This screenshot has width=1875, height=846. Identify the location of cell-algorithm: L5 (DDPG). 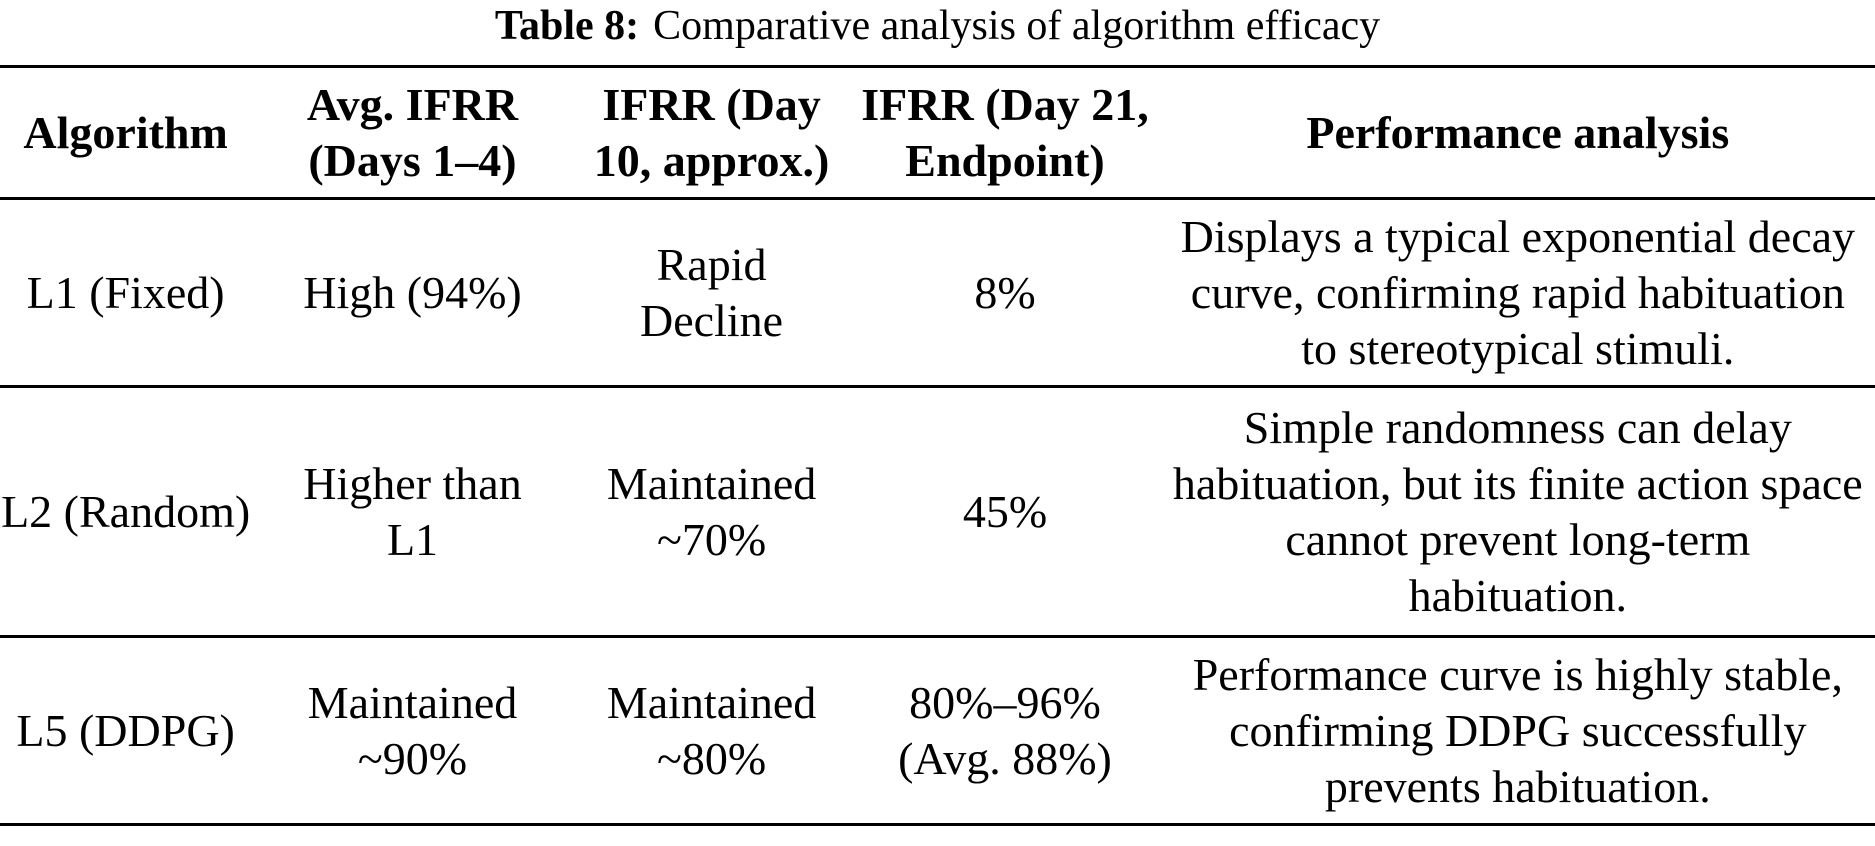
(125, 730).